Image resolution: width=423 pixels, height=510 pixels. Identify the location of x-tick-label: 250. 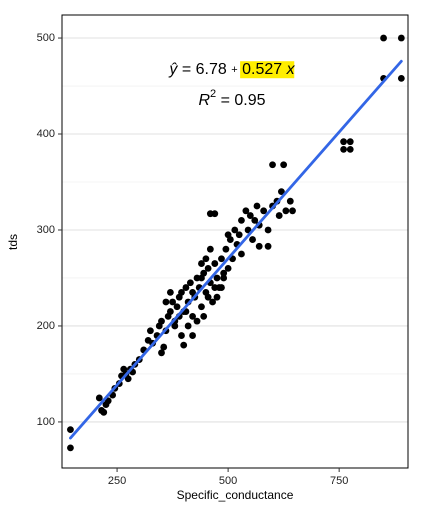
(117, 481).